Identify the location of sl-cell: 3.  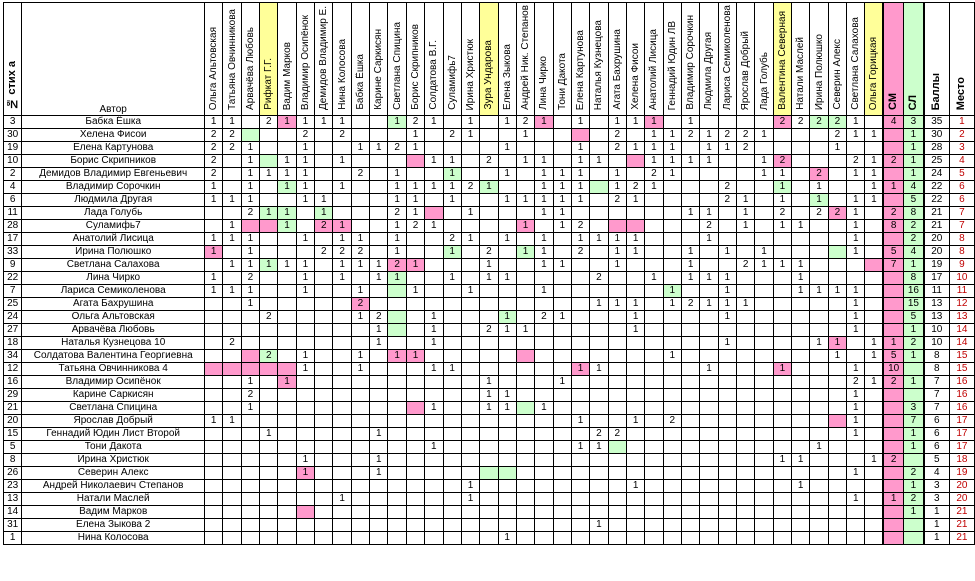
(914, 122).